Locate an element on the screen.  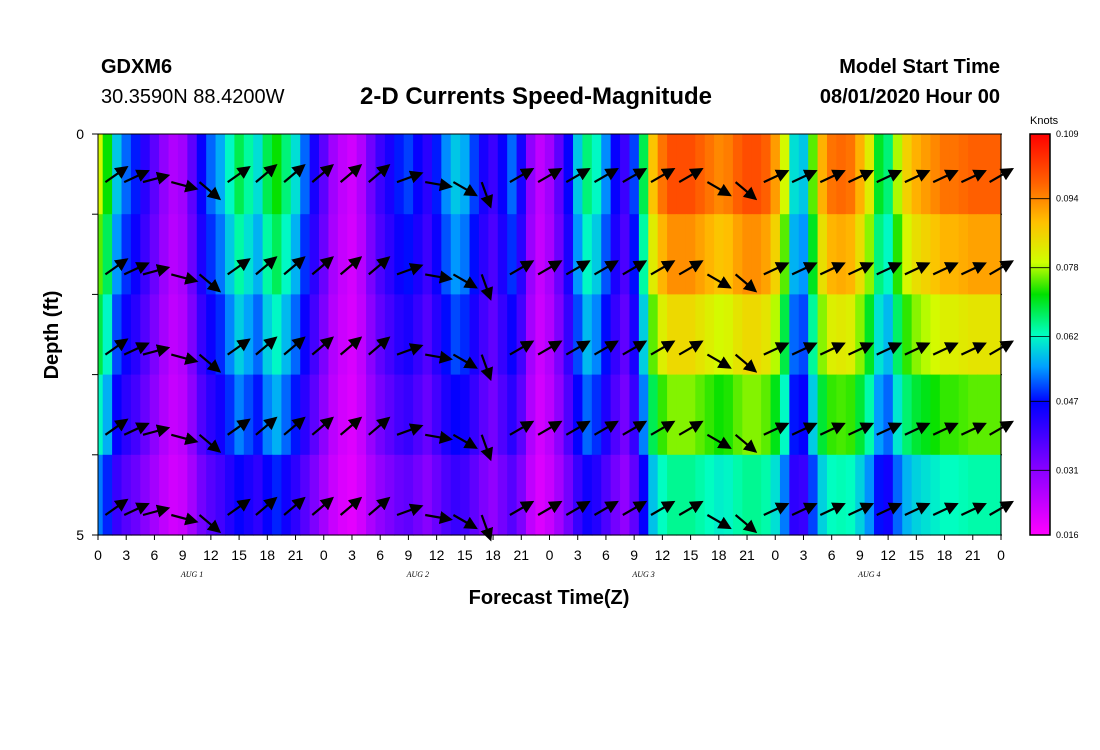
day-labels: AUG 1 AUG 2 AUG 3 AUG 4 is located at coordinates (530, 574).